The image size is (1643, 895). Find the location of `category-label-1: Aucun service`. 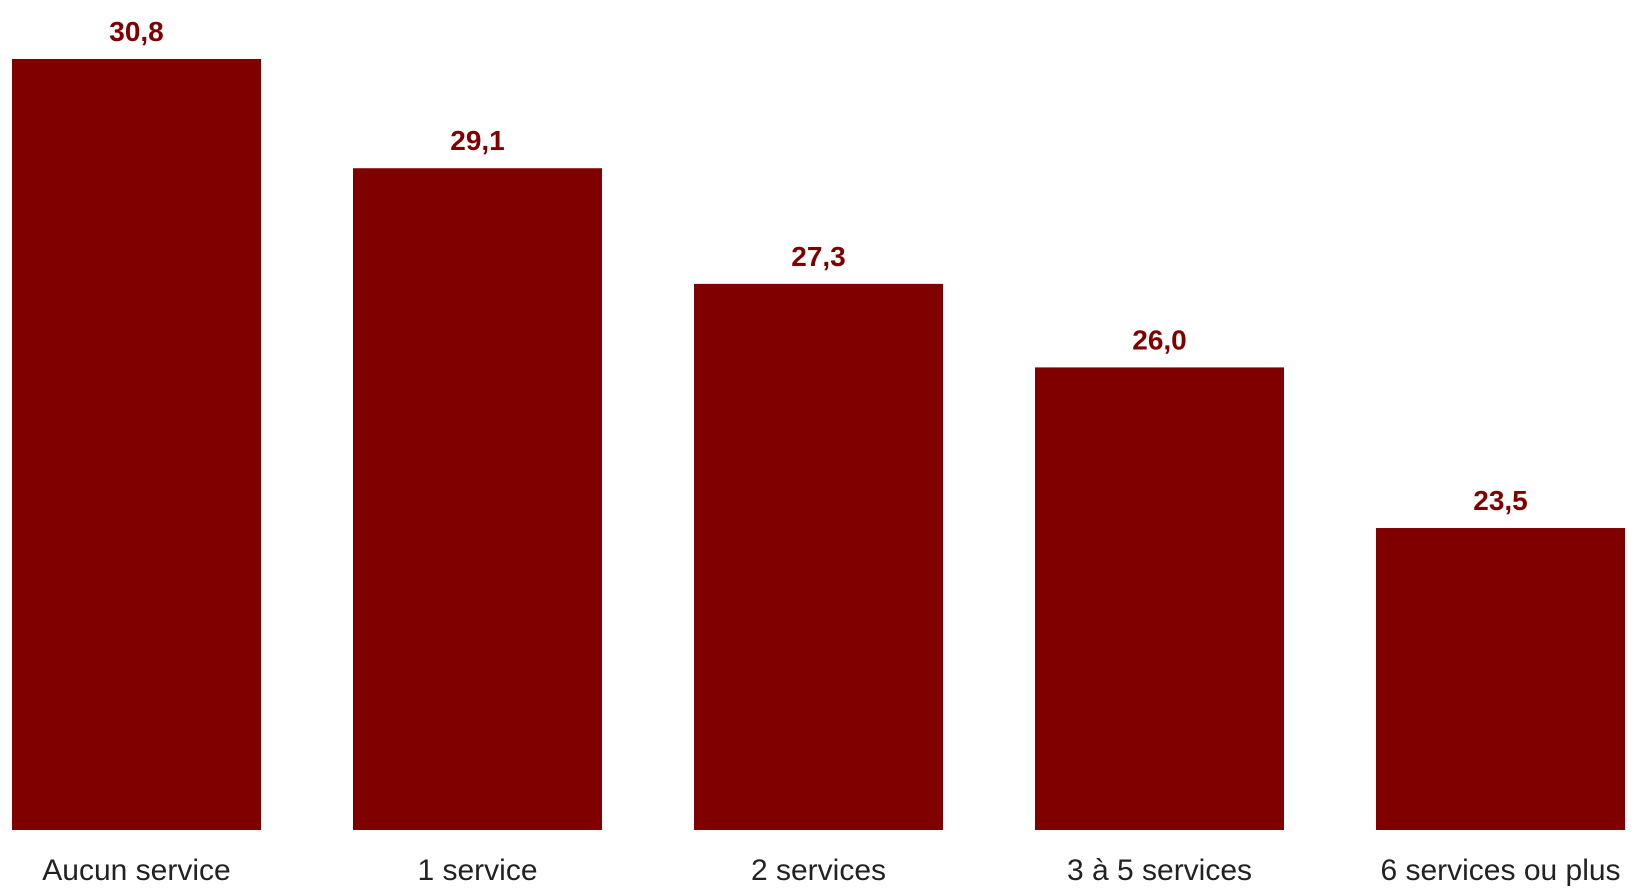

category-label-1: Aucun service is located at coordinates (136, 870).